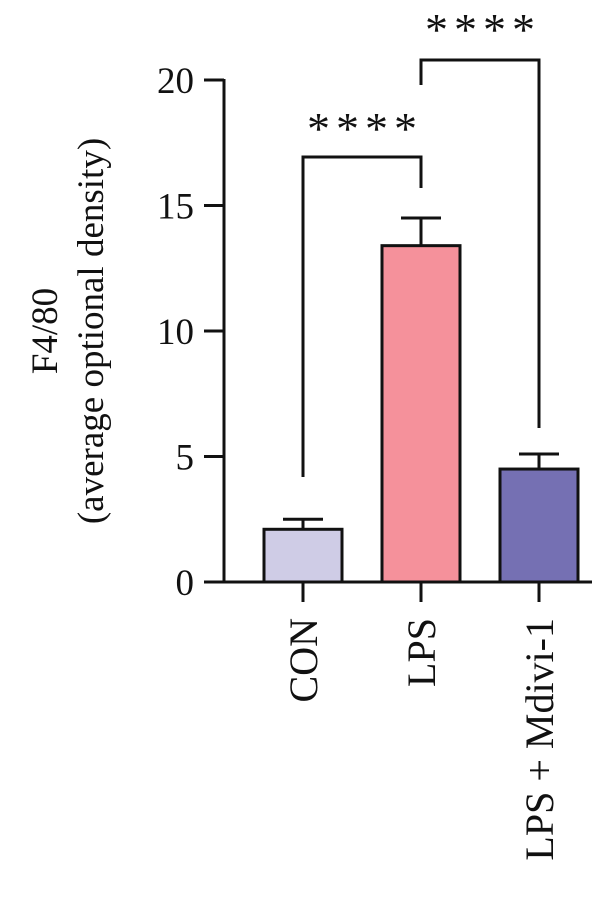  What do you see at coordinates (175, 81) in the screenshot?
I see `y-tick-label: 20` at bounding box center [175, 81].